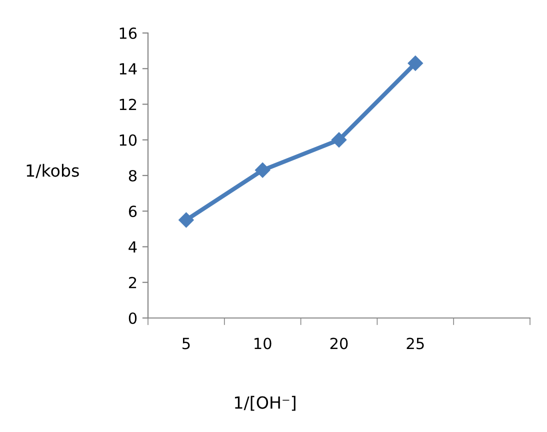 Image resolution: width=547 pixels, height=432 pixels. I want to click on y-tick-label: 8, so click(132, 176).